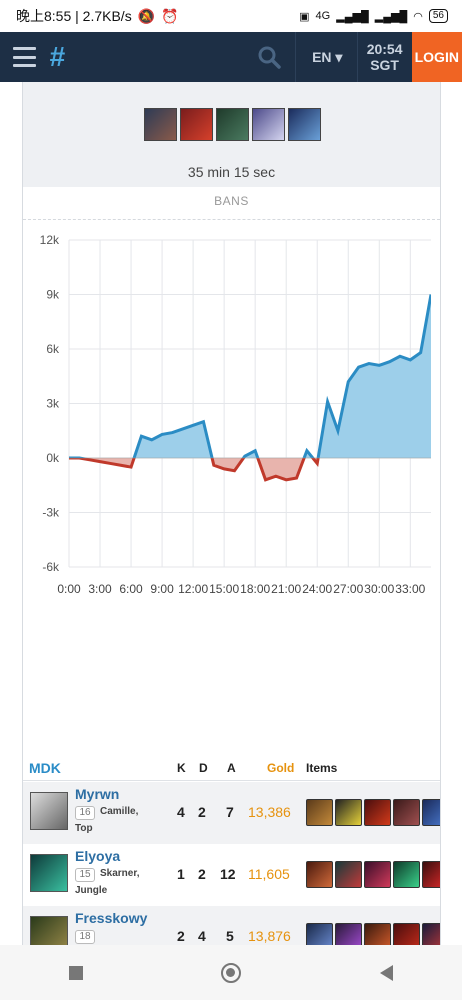  I want to click on wifi-icon: ◠, so click(418, 16).